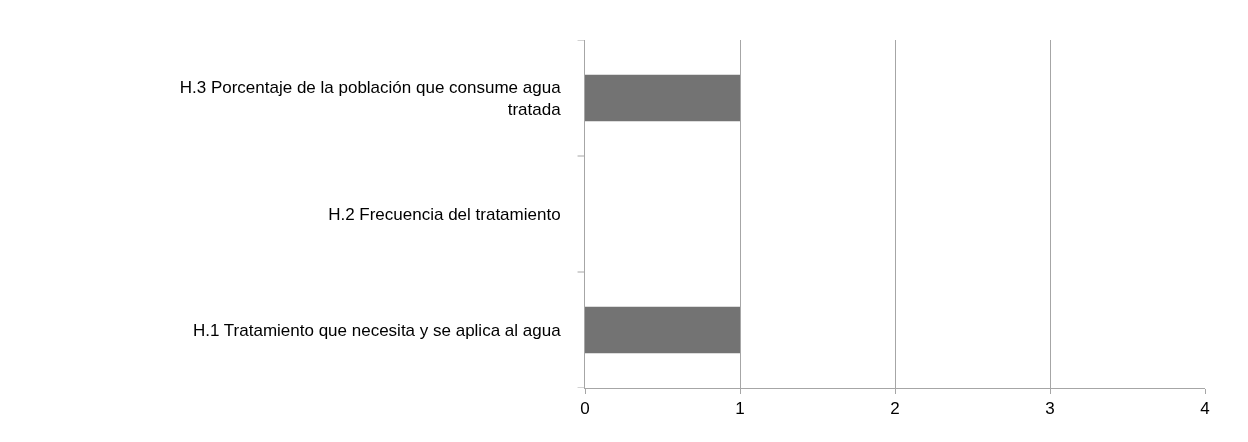 The height and width of the screenshot is (442, 1248). Describe the element at coordinates (377, 330) in the screenshot. I see `y-tick-label: H.1 Tratamiento que necesita y se aplica al agua` at that location.